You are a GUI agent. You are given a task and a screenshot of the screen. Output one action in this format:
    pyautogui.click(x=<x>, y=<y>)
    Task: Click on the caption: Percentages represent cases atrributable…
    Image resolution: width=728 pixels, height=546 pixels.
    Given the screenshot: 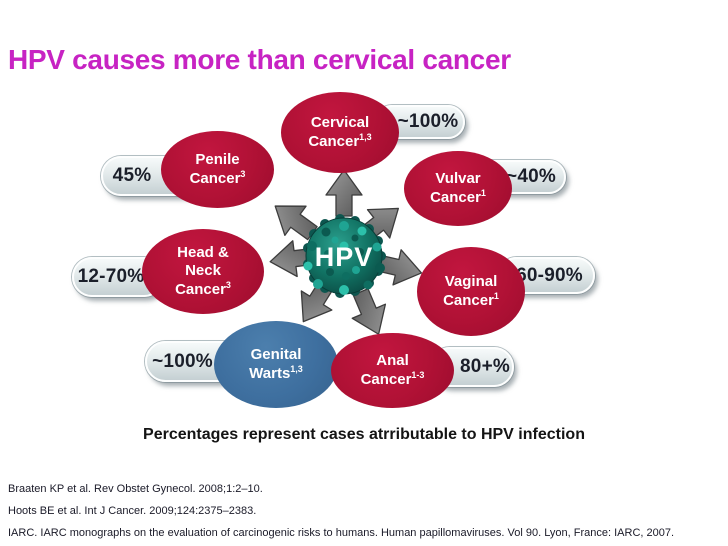 What is the action you would take?
    pyautogui.click(x=364, y=434)
    